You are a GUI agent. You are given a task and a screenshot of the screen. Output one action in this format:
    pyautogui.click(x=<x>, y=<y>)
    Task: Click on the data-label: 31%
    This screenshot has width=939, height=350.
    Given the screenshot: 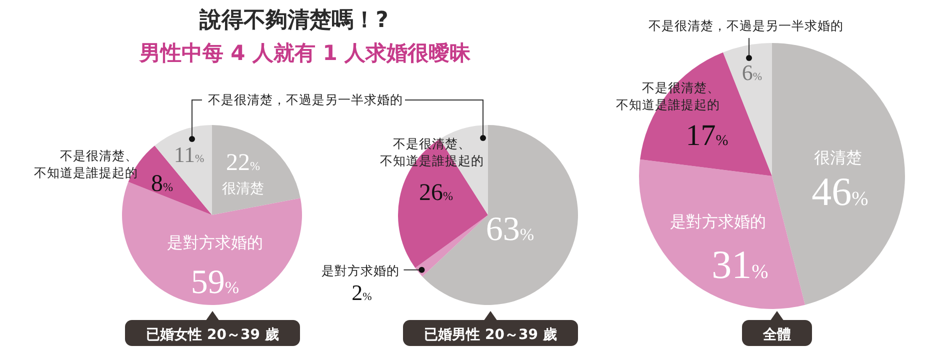 What is the action you would take?
    pyautogui.click(x=740, y=264)
    